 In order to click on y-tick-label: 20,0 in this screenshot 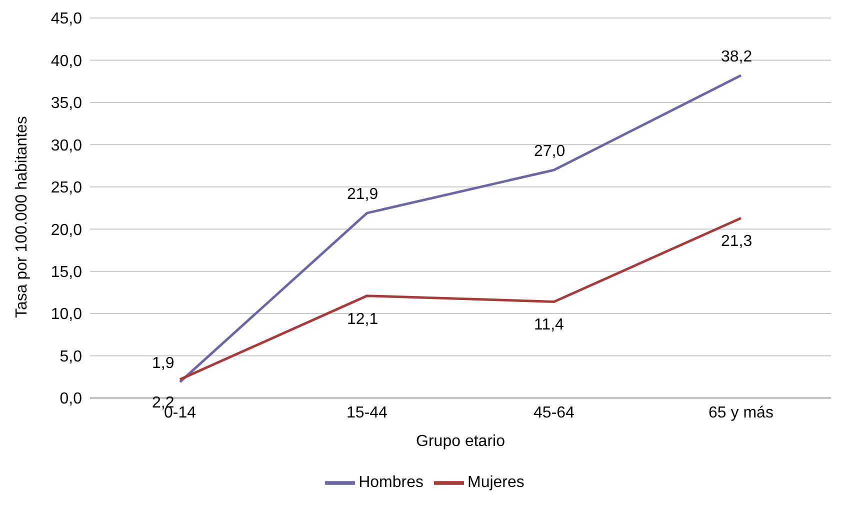, I will do `click(66, 230)`.